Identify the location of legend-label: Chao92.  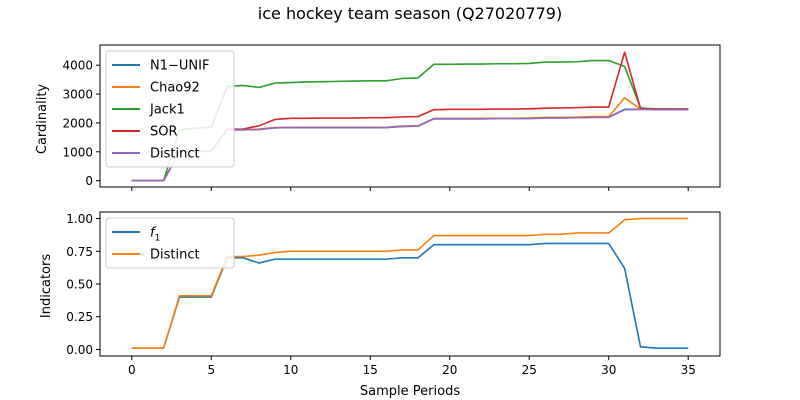
(175, 88).